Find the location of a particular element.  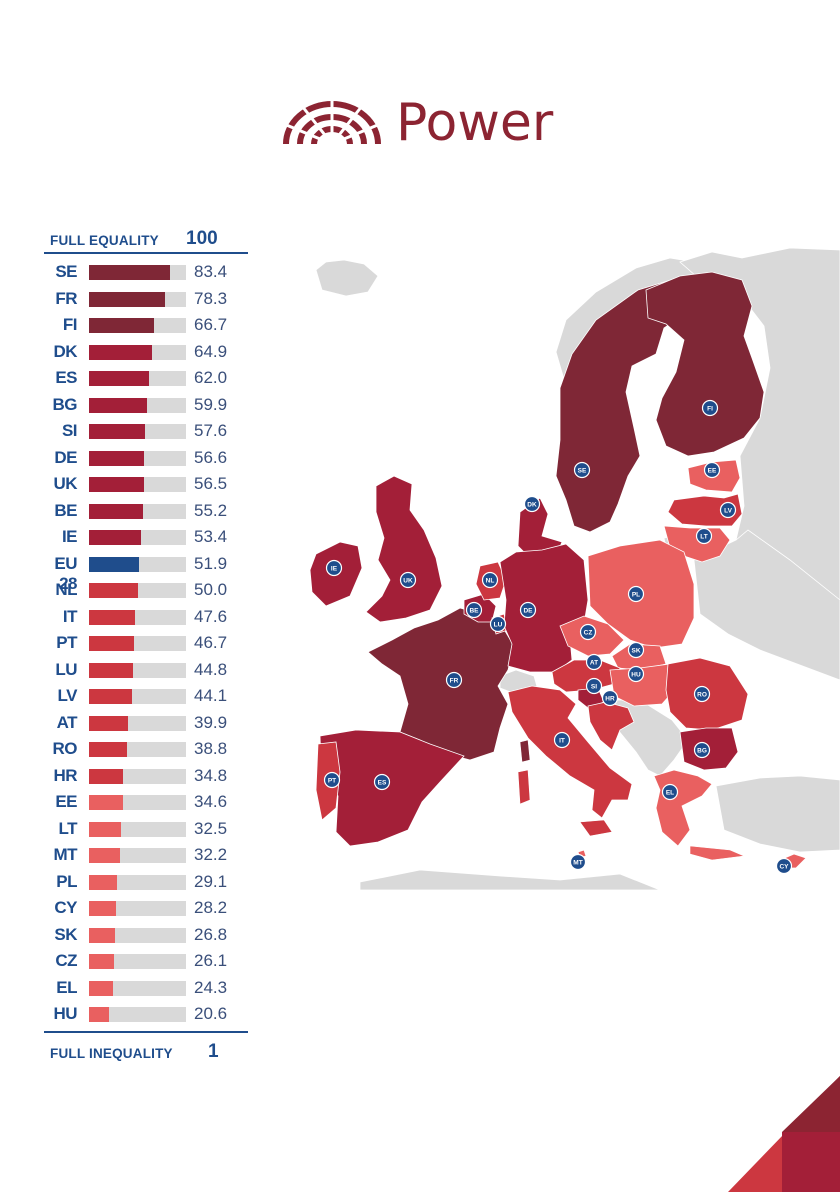

country-code: DK is located at coordinates (65, 351).